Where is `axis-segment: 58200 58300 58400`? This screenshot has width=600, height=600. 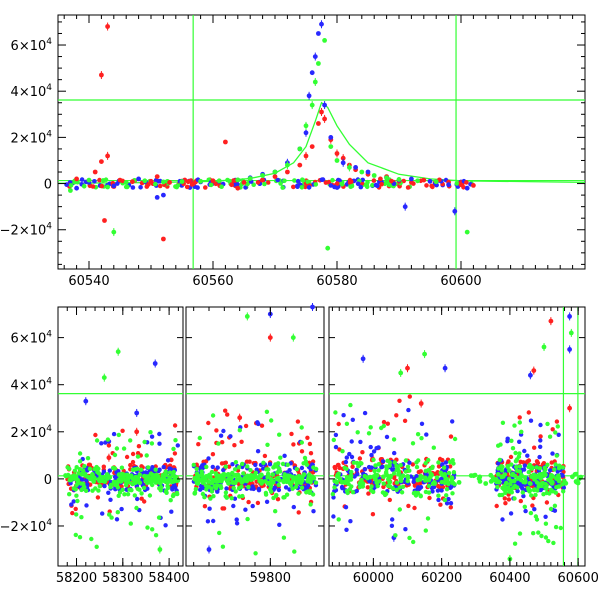 axis-segment: 58200 58300 58400 is located at coordinates (123, 446).